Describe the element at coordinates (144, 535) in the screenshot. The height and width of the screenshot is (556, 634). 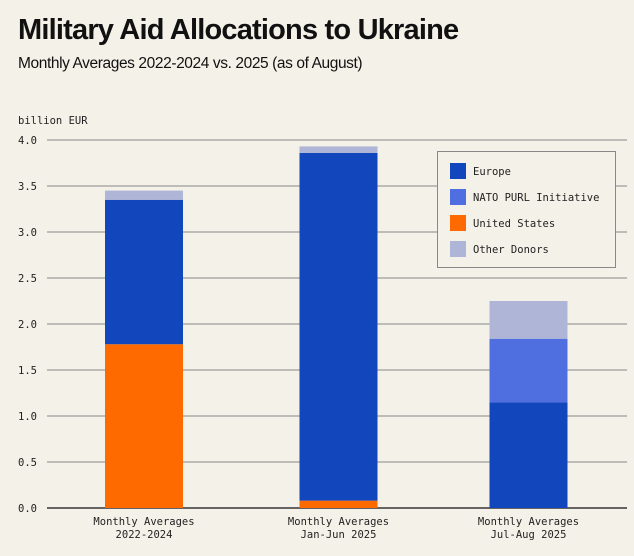
I see `x-tick-label: 2022-2024` at that location.